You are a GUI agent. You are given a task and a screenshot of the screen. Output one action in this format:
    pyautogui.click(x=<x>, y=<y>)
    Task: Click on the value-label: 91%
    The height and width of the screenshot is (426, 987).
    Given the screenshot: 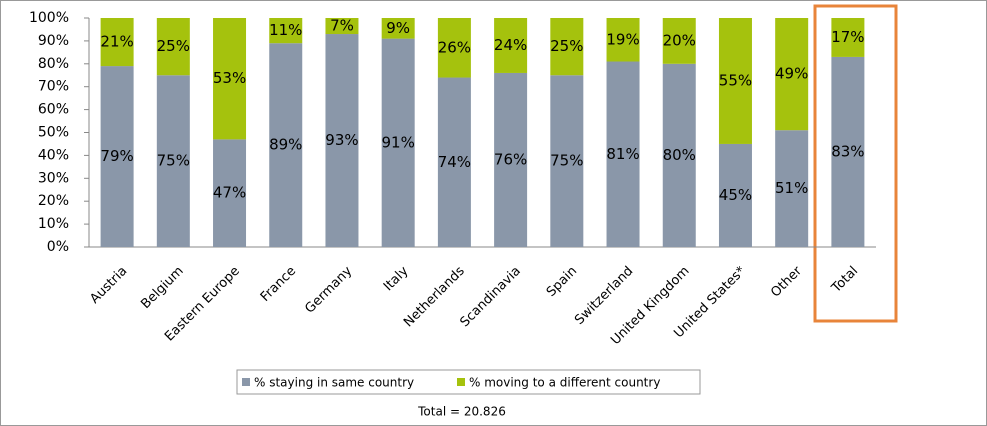 What is the action you would take?
    pyautogui.click(x=398, y=142)
    